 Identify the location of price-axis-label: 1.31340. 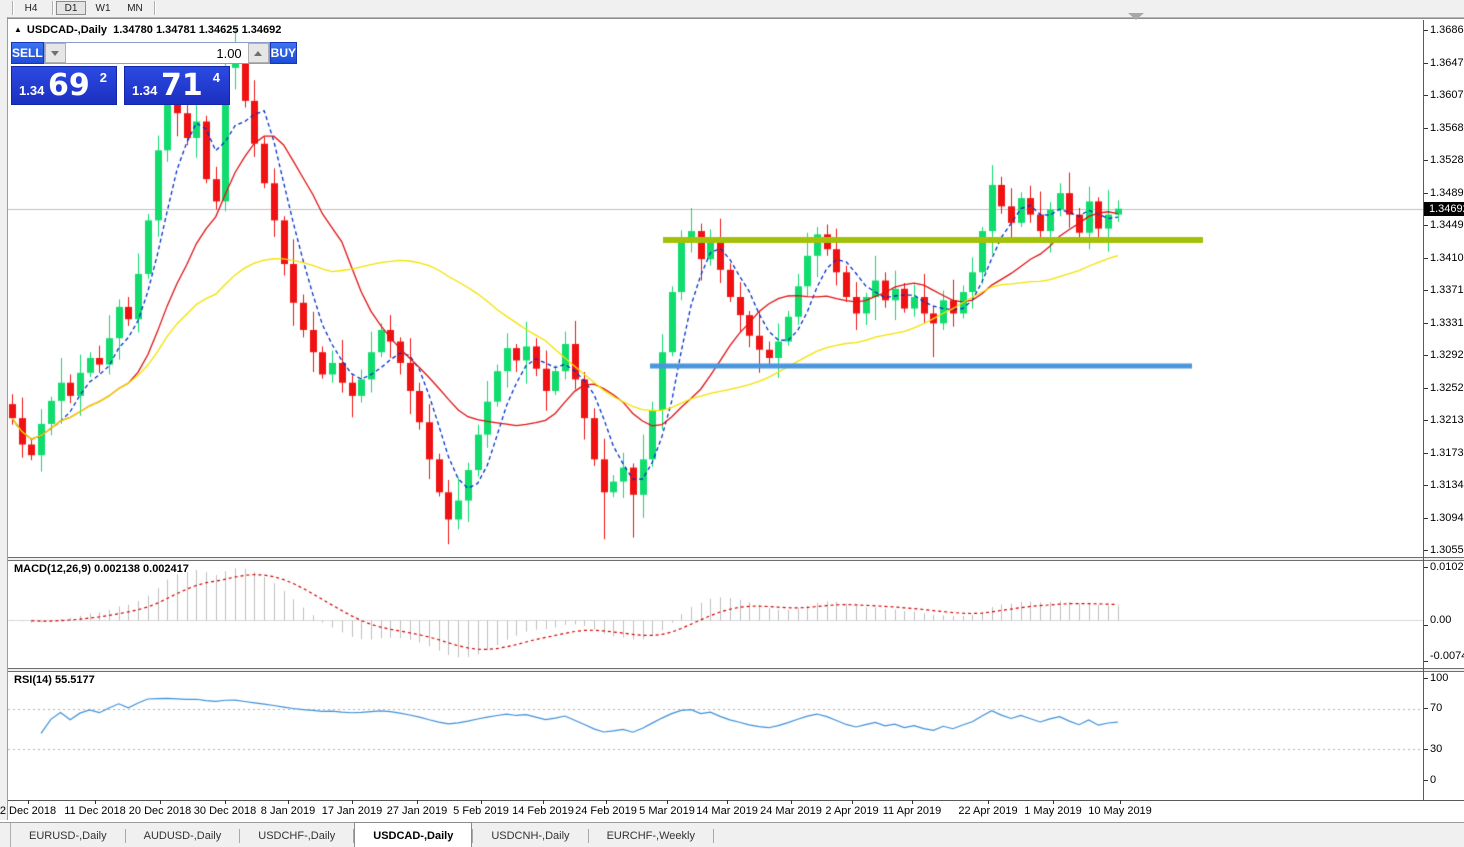
(1447, 485).